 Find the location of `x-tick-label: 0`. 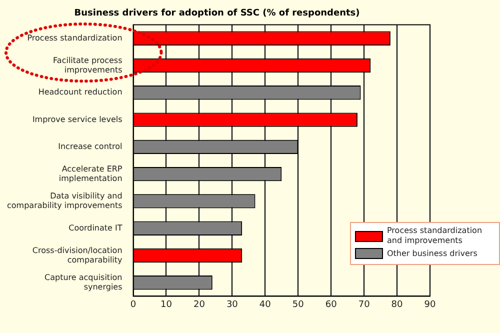

x-tick-label: 0 is located at coordinates (133, 305).